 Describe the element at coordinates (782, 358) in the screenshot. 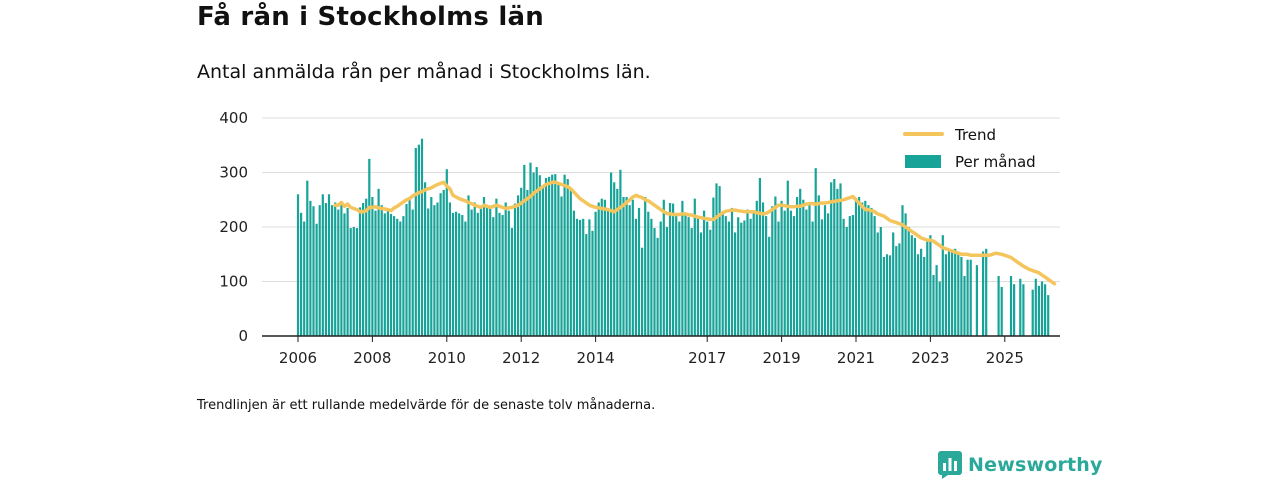

I see `x-tick-label: 2019` at that location.